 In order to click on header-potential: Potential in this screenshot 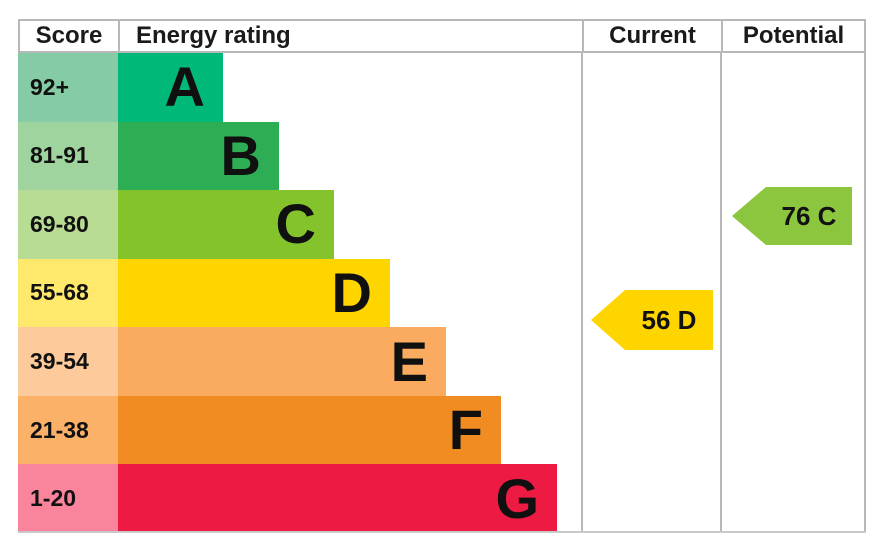, I will do `click(793, 36)`.